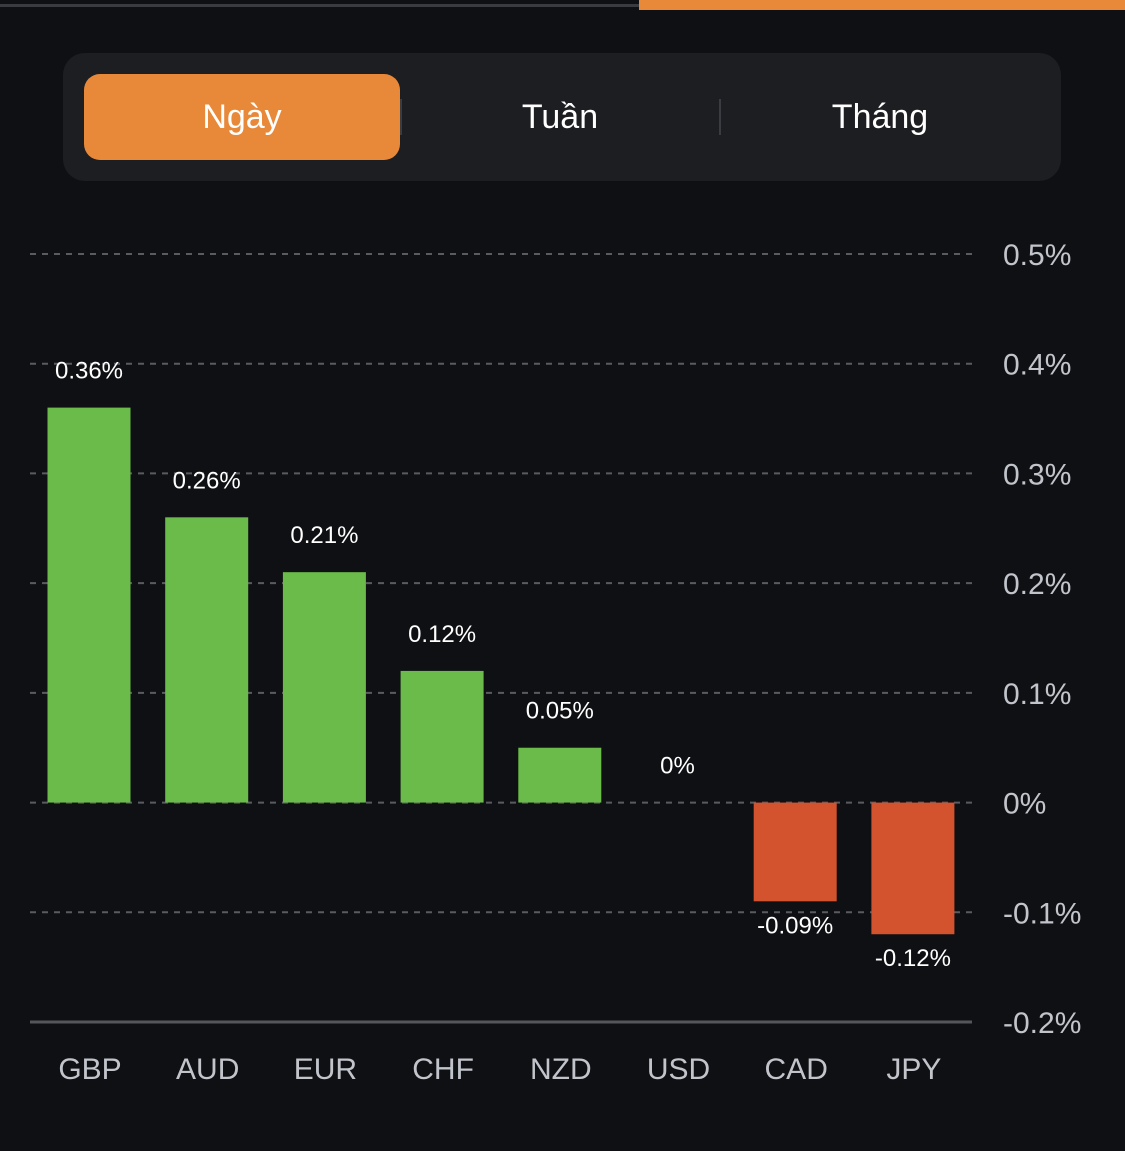 The image size is (1125, 1151). Describe the element at coordinates (324, 687) in the screenshot. I see `bar-eur` at that location.